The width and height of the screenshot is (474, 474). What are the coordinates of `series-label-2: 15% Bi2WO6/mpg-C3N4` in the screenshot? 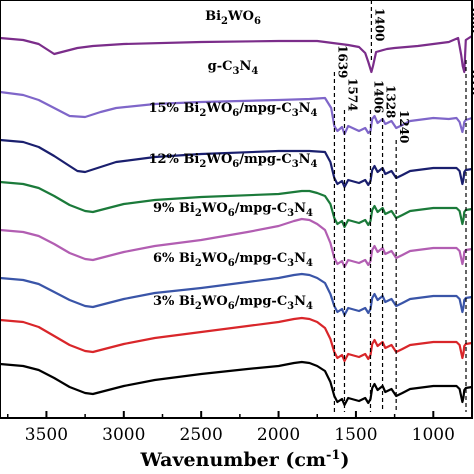 It's located at (232, 110).